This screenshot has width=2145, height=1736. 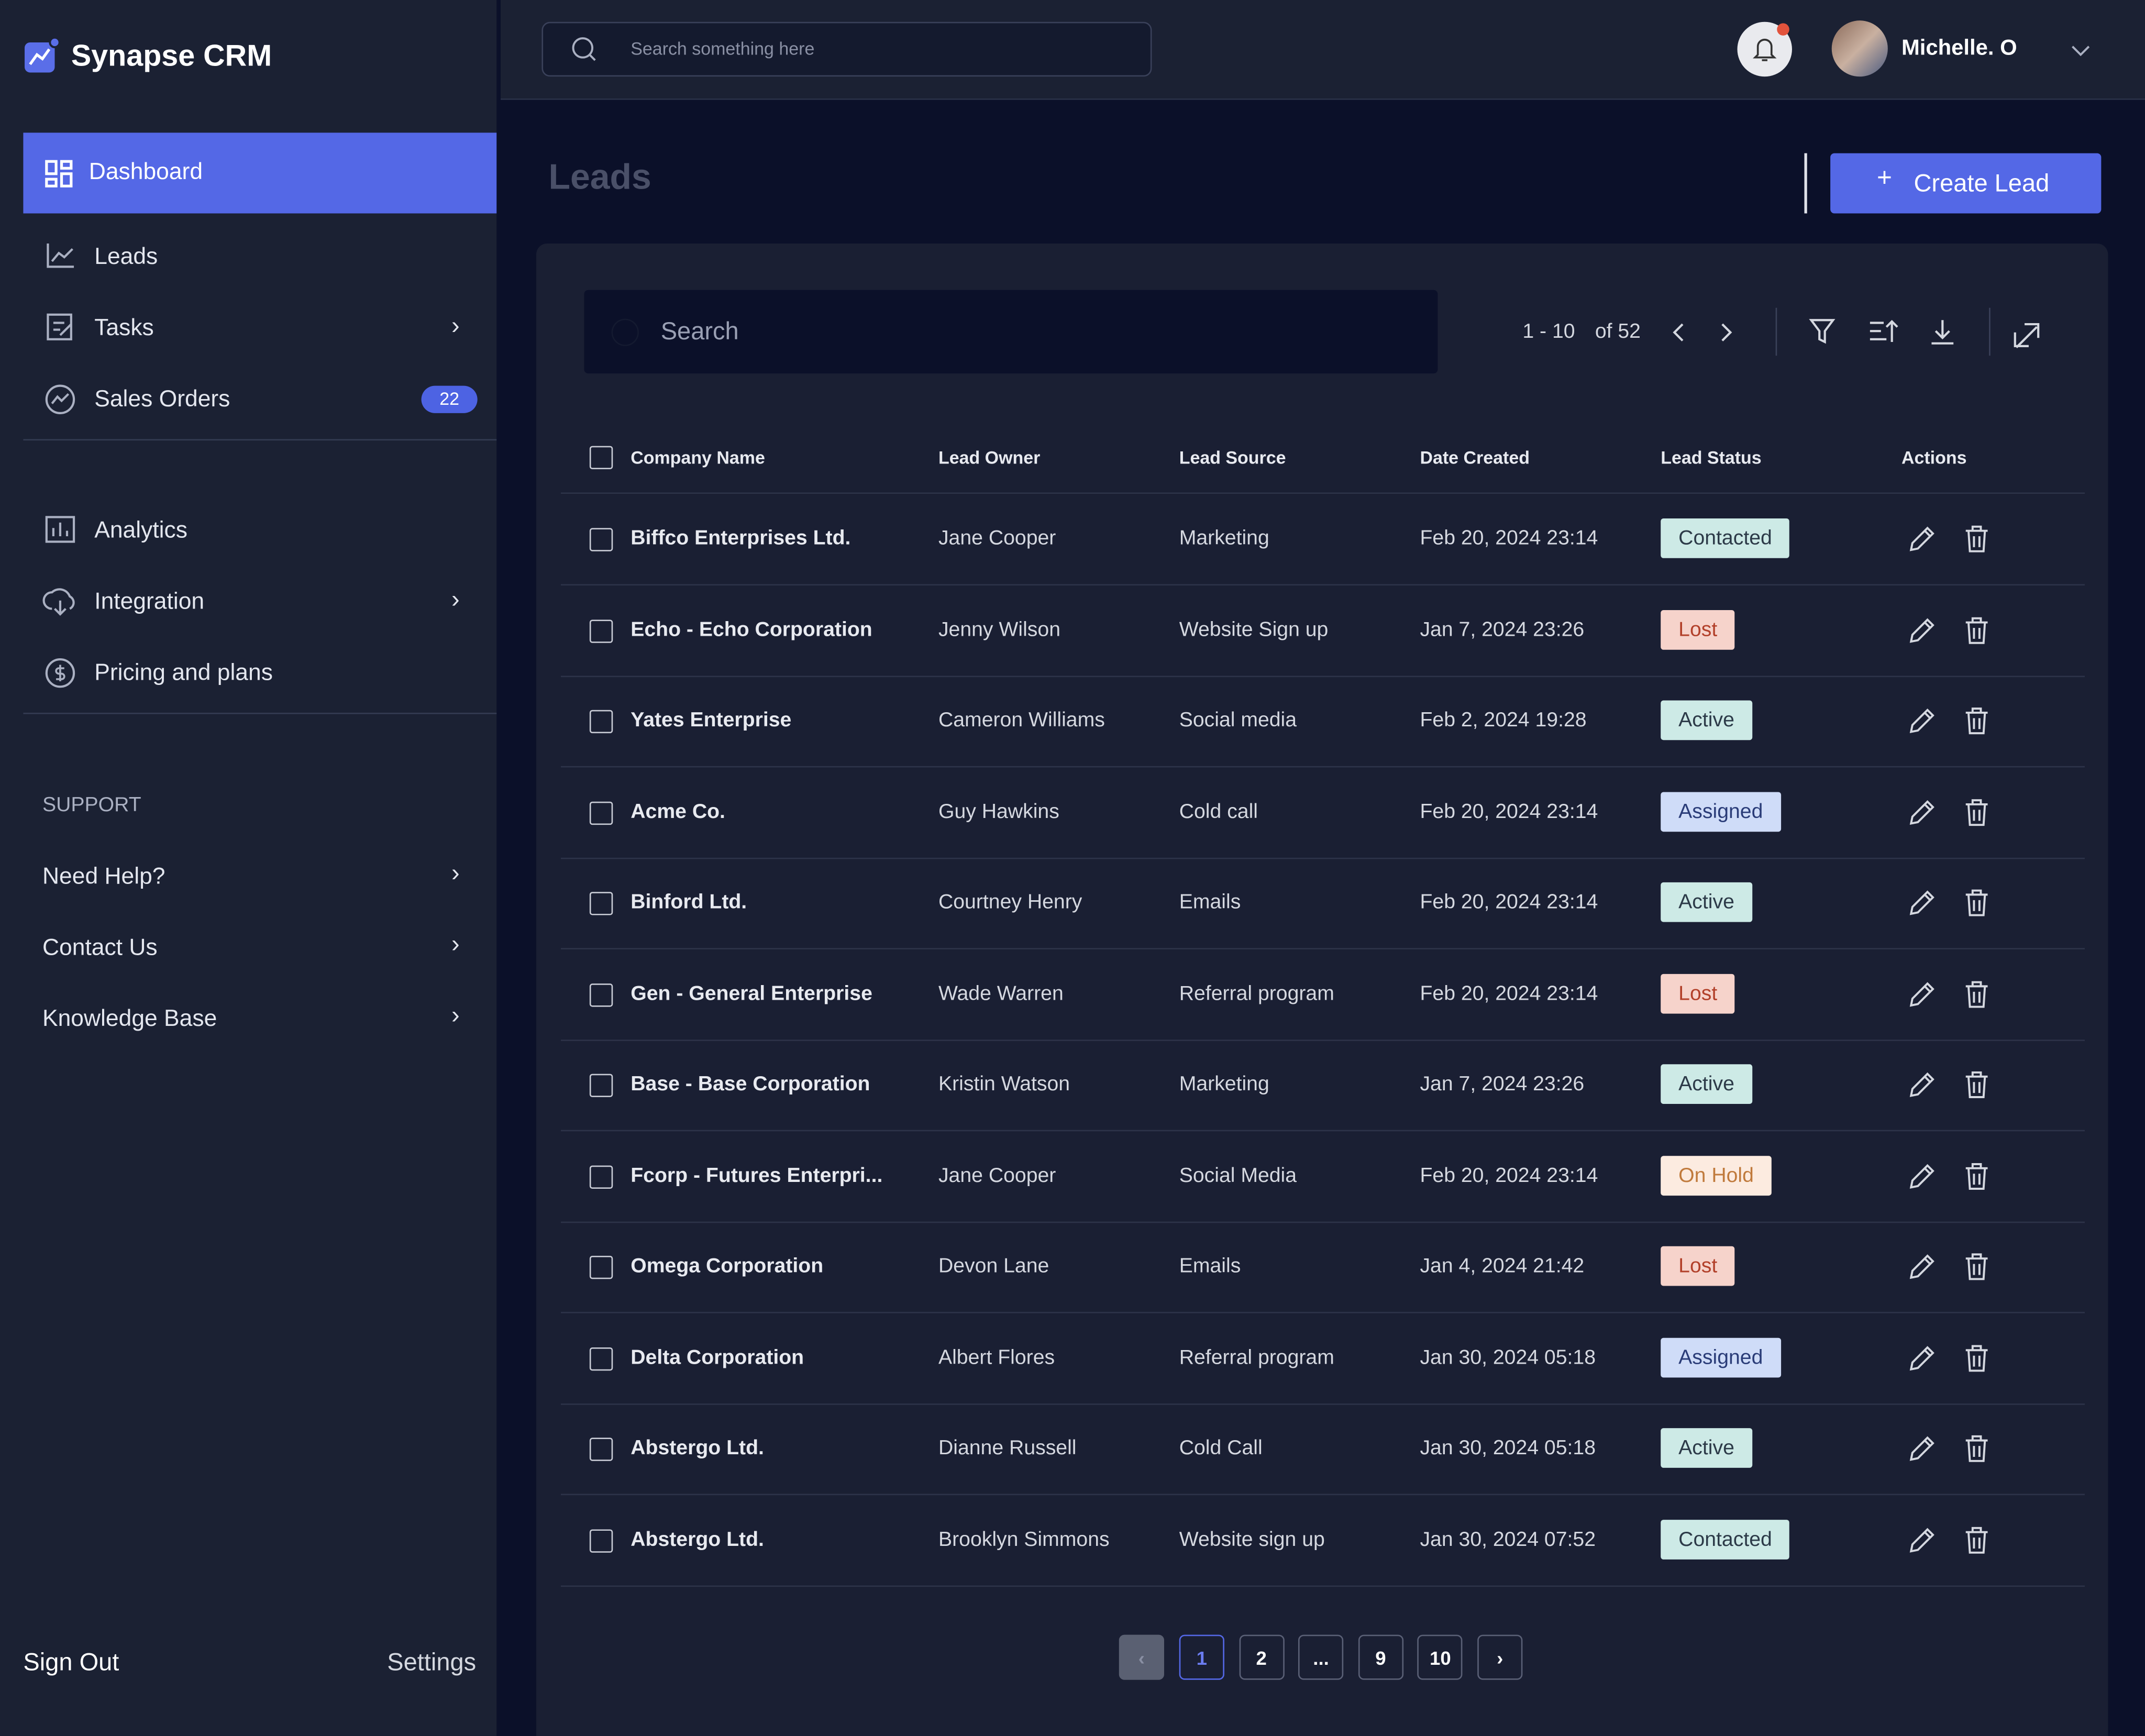 What do you see at coordinates (1232, 457) in the screenshot?
I see `column-header: Lead Source` at bounding box center [1232, 457].